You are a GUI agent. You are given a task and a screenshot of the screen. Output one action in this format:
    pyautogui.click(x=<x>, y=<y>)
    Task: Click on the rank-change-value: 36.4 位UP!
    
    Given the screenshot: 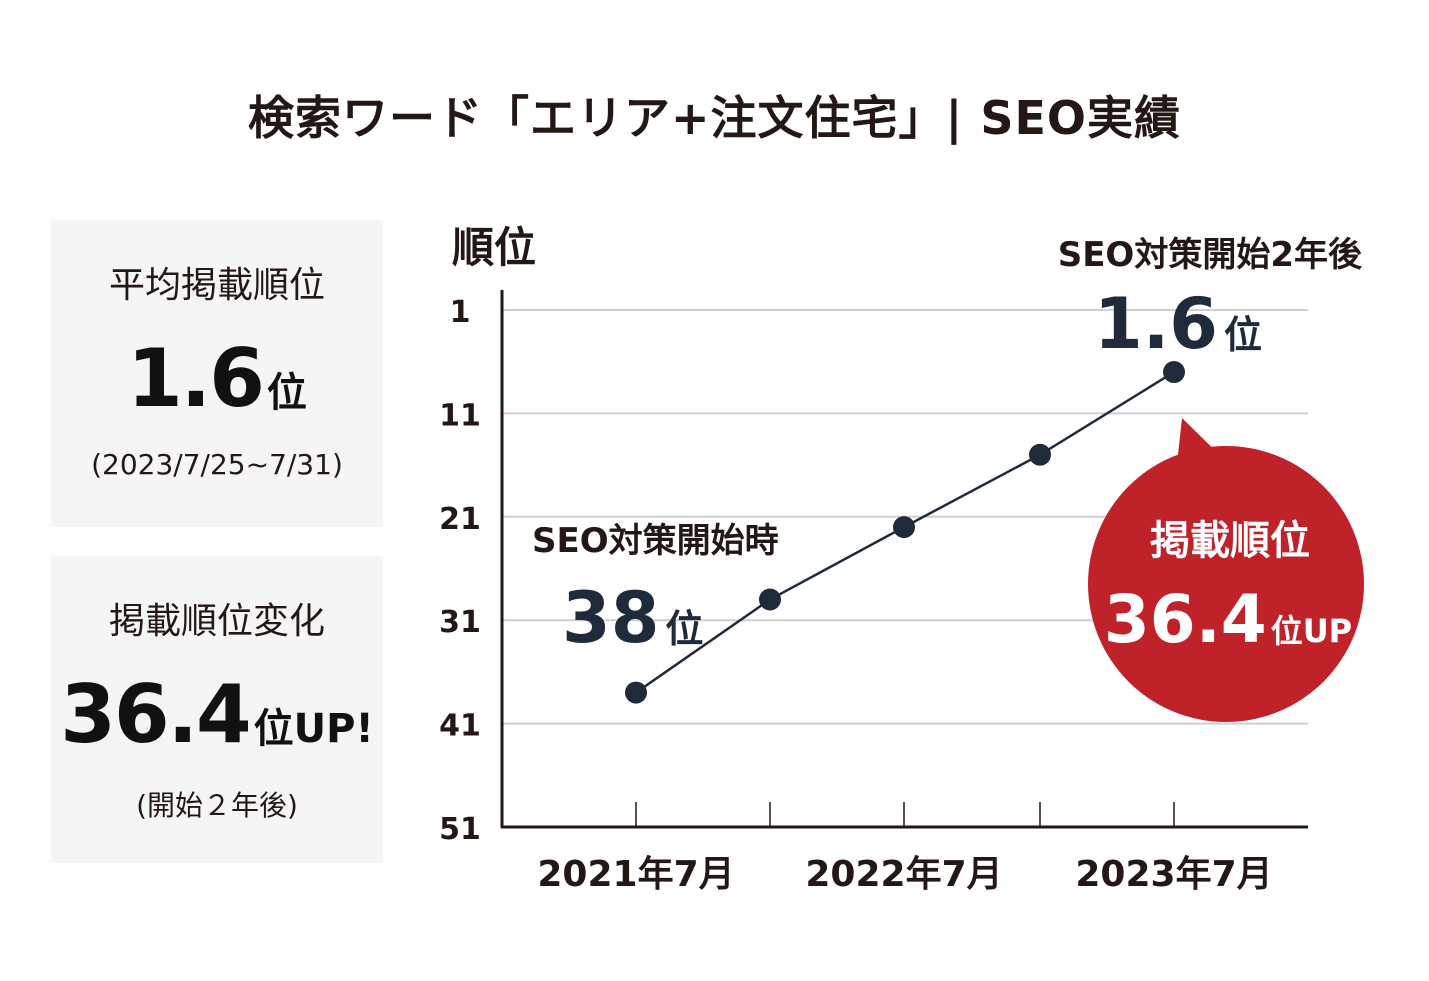 What is the action you would take?
    pyautogui.click(x=217, y=714)
    